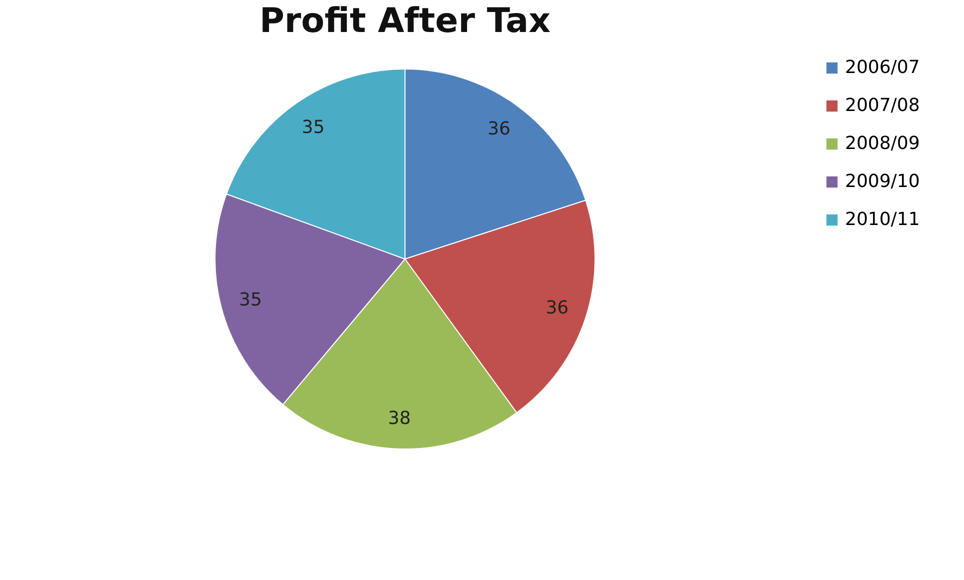 The image size is (964, 580). Describe the element at coordinates (399, 418) in the screenshot. I see `data-label: 38` at that location.